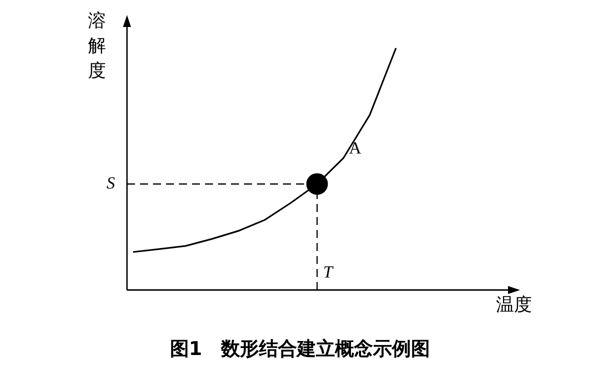  I want to click on y-axis-title: 溶解度, so click(97, 46).